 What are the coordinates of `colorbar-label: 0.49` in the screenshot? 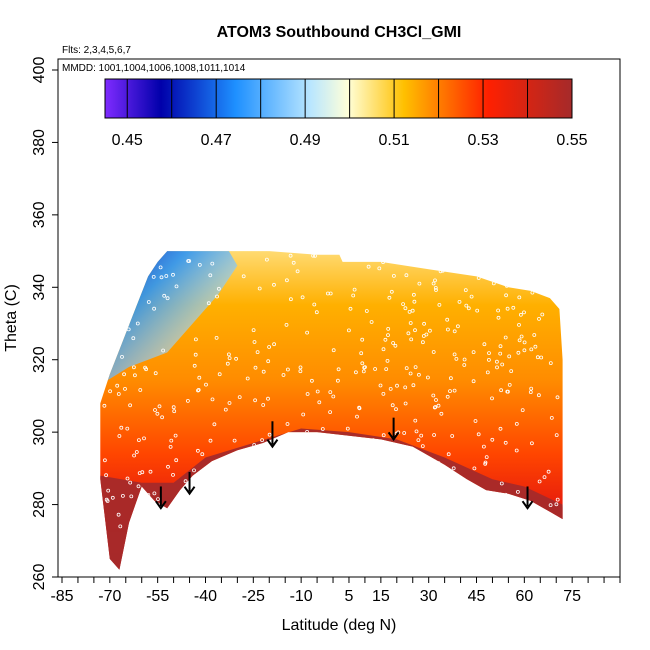 It's located at (305, 140).